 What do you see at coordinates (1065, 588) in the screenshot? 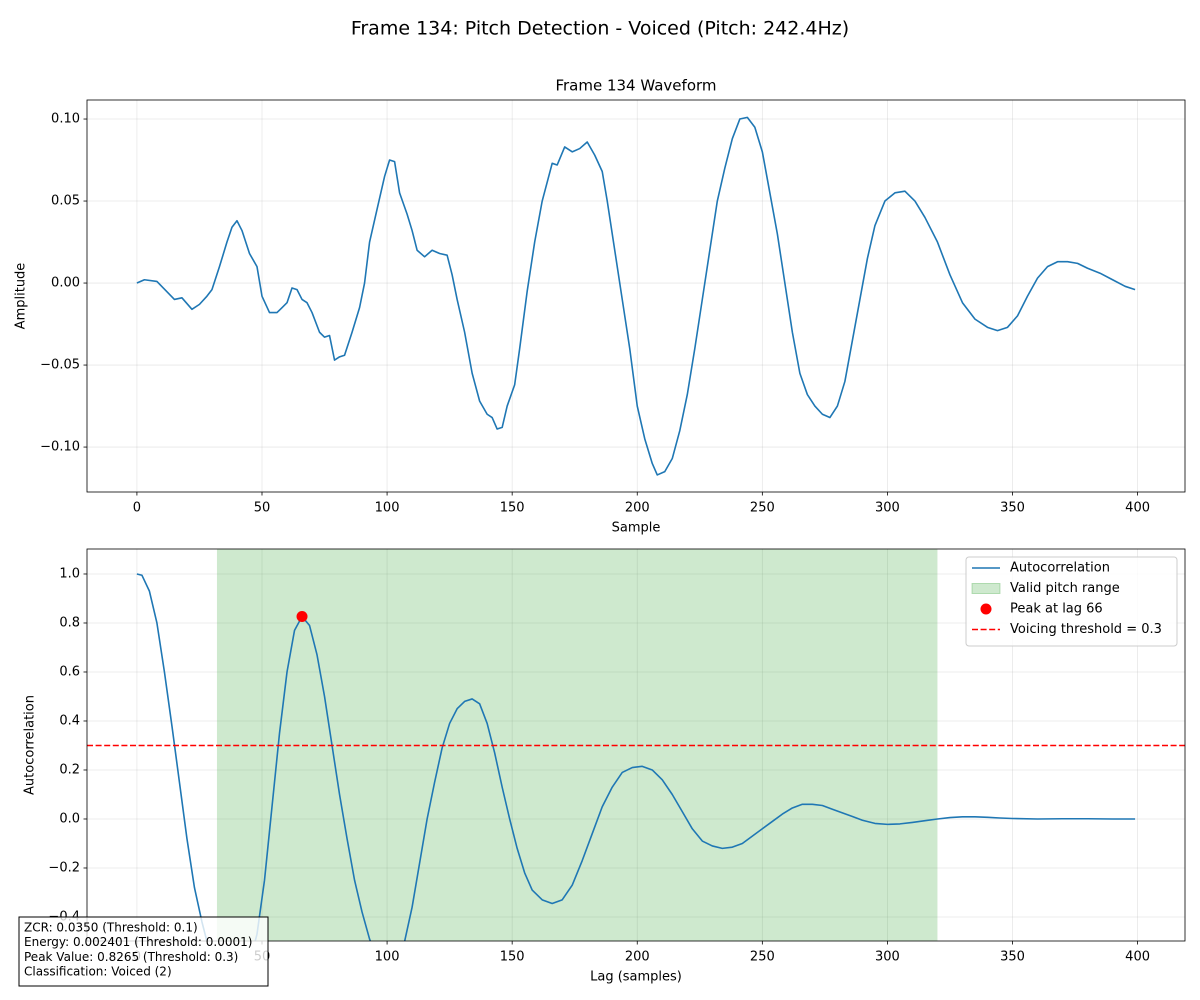
I see `legend-label: Valid pitch range` at bounding box center [1065, 588].